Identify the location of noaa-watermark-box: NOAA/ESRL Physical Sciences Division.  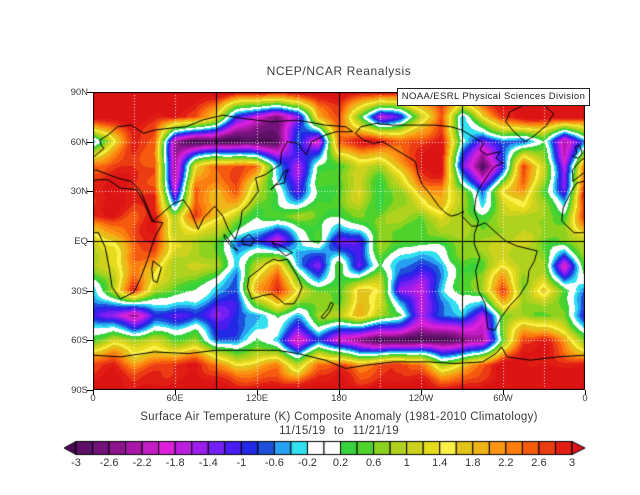
(493, 97).